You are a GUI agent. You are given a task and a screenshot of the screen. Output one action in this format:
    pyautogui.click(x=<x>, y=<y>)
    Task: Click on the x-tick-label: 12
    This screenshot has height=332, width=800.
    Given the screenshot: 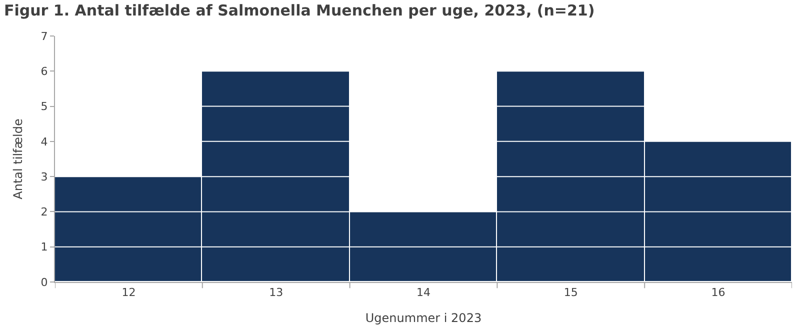 What is the action you would take?
    pyautogui.click(x=129, y=293)
    